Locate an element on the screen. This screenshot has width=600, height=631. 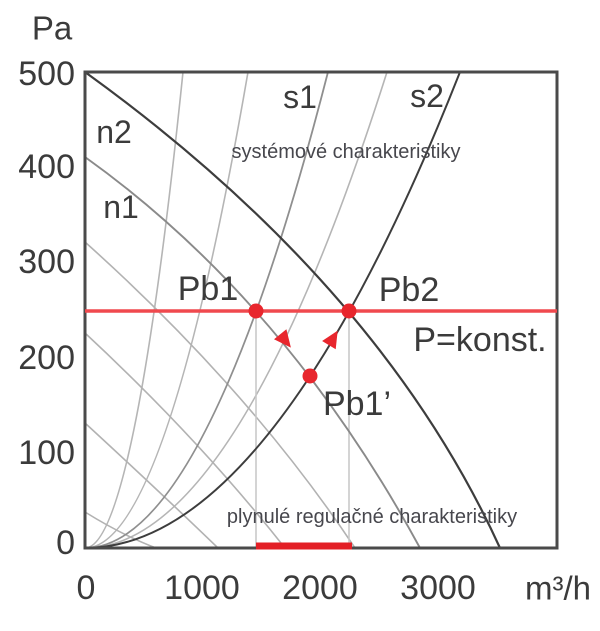
operating-point-pb2 is located at coordinates (349, 311).